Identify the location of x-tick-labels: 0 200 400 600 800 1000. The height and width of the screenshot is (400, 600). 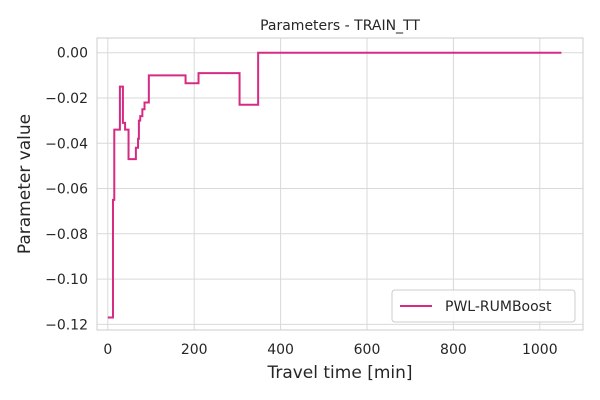
(330, 350).